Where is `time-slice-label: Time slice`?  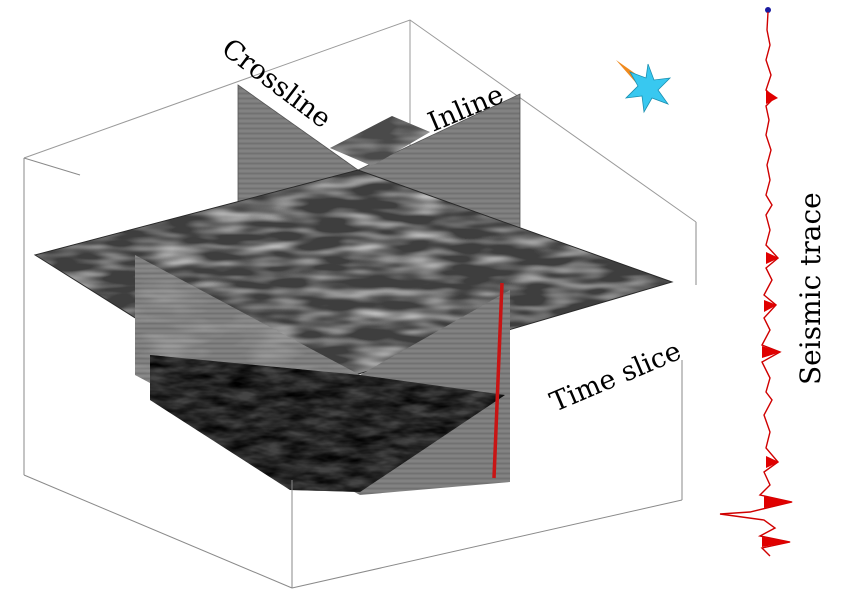 time-slice-label: Time slice is located at coordinates (616, 377).